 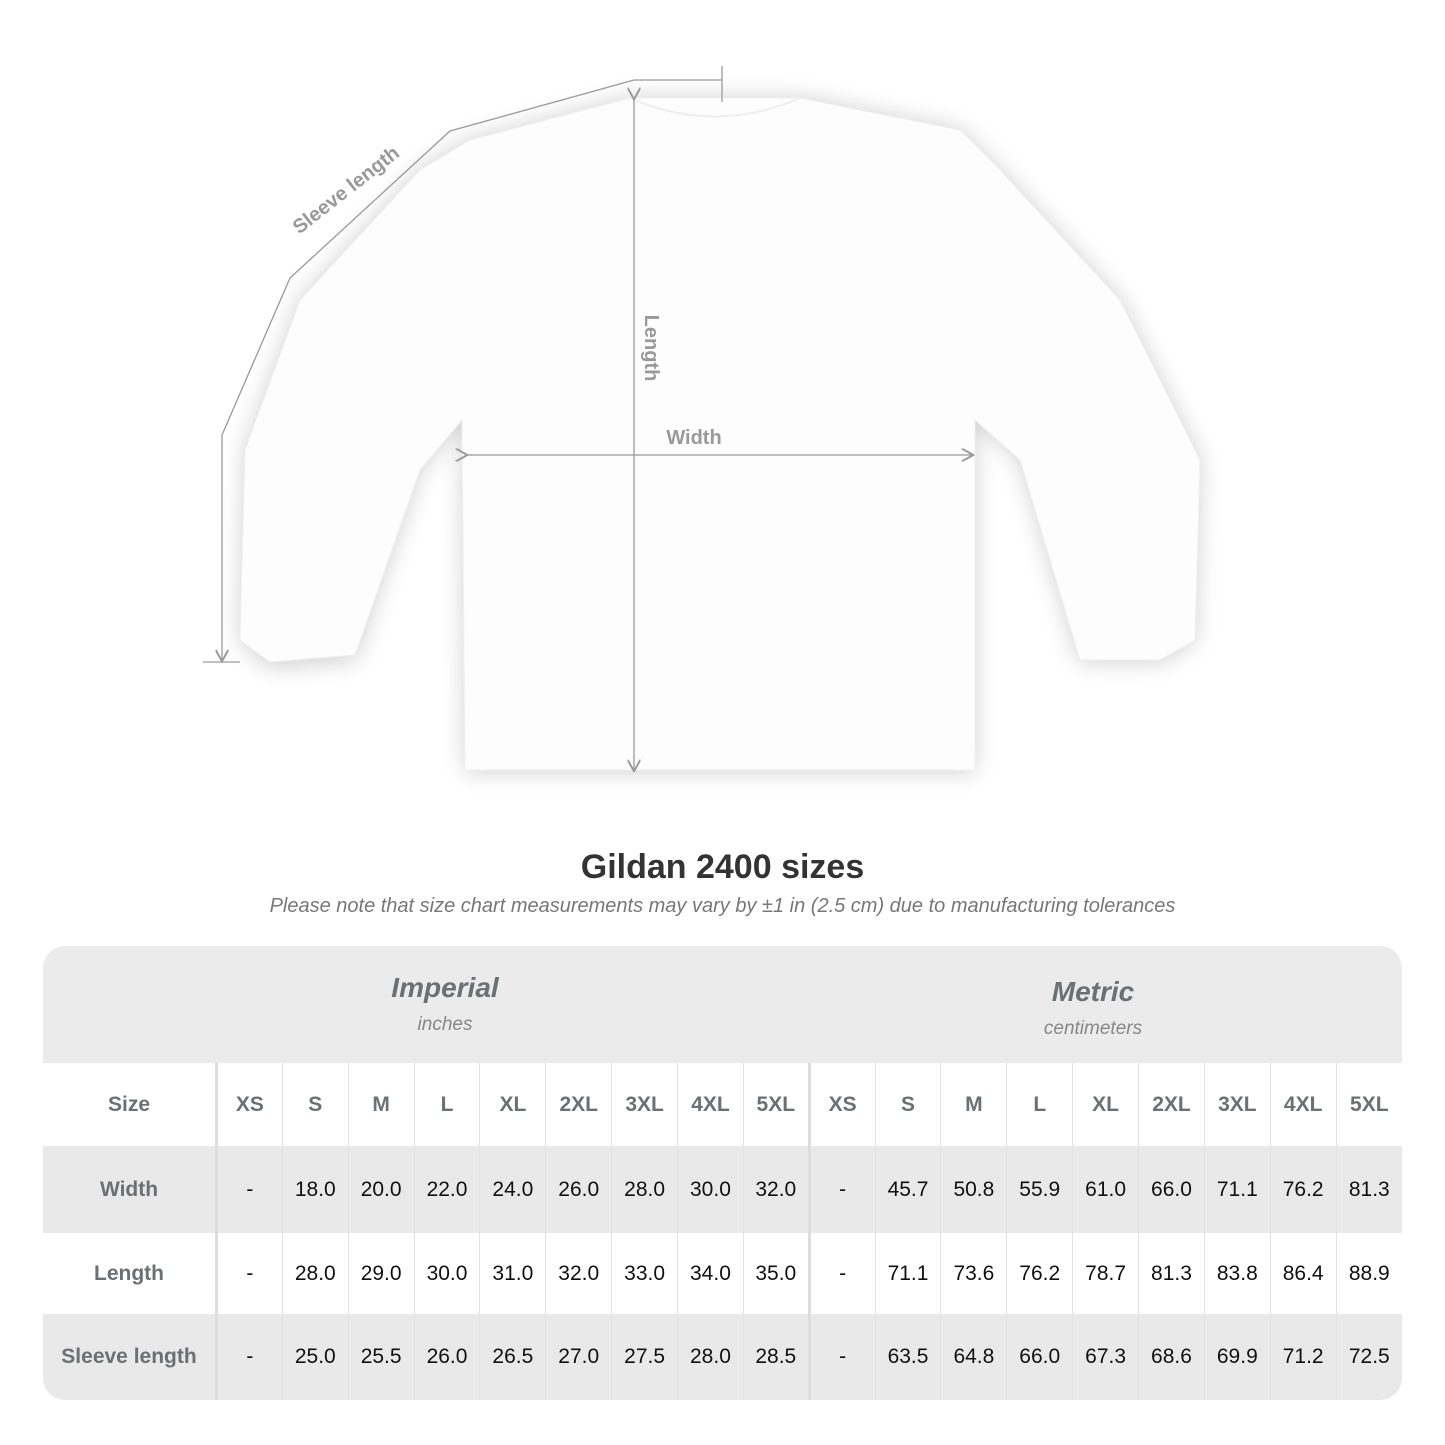 I want to click on metric-size-2xl: 2XL, so click(x=1171, y=1104).